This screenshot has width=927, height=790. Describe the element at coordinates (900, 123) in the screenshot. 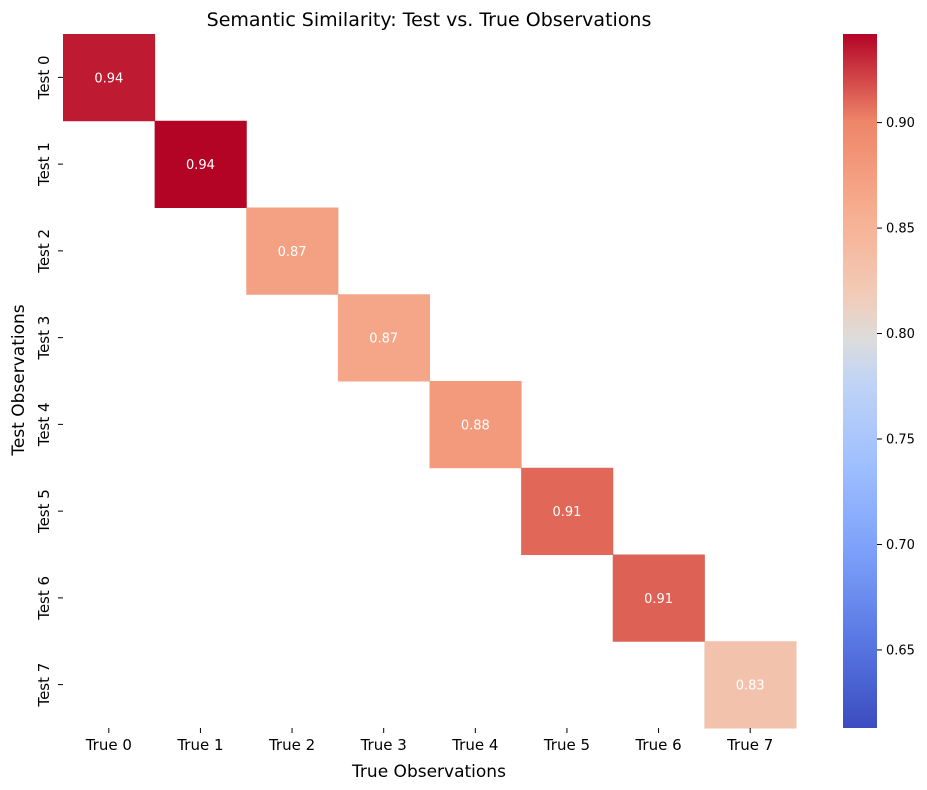

I see `colorbar-tick-label-5: 0.90` at that location.